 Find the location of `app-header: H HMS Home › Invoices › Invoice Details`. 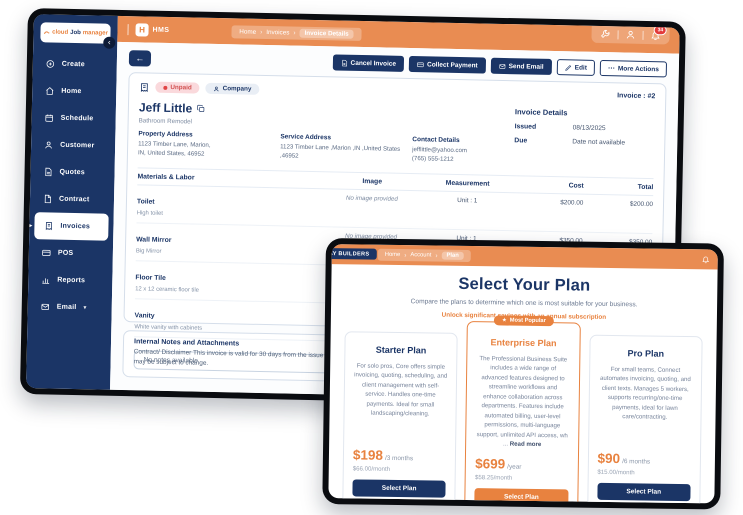

app-header: H HMS Home › Invoices › Invoice Details is located at coordinates (398, 34).